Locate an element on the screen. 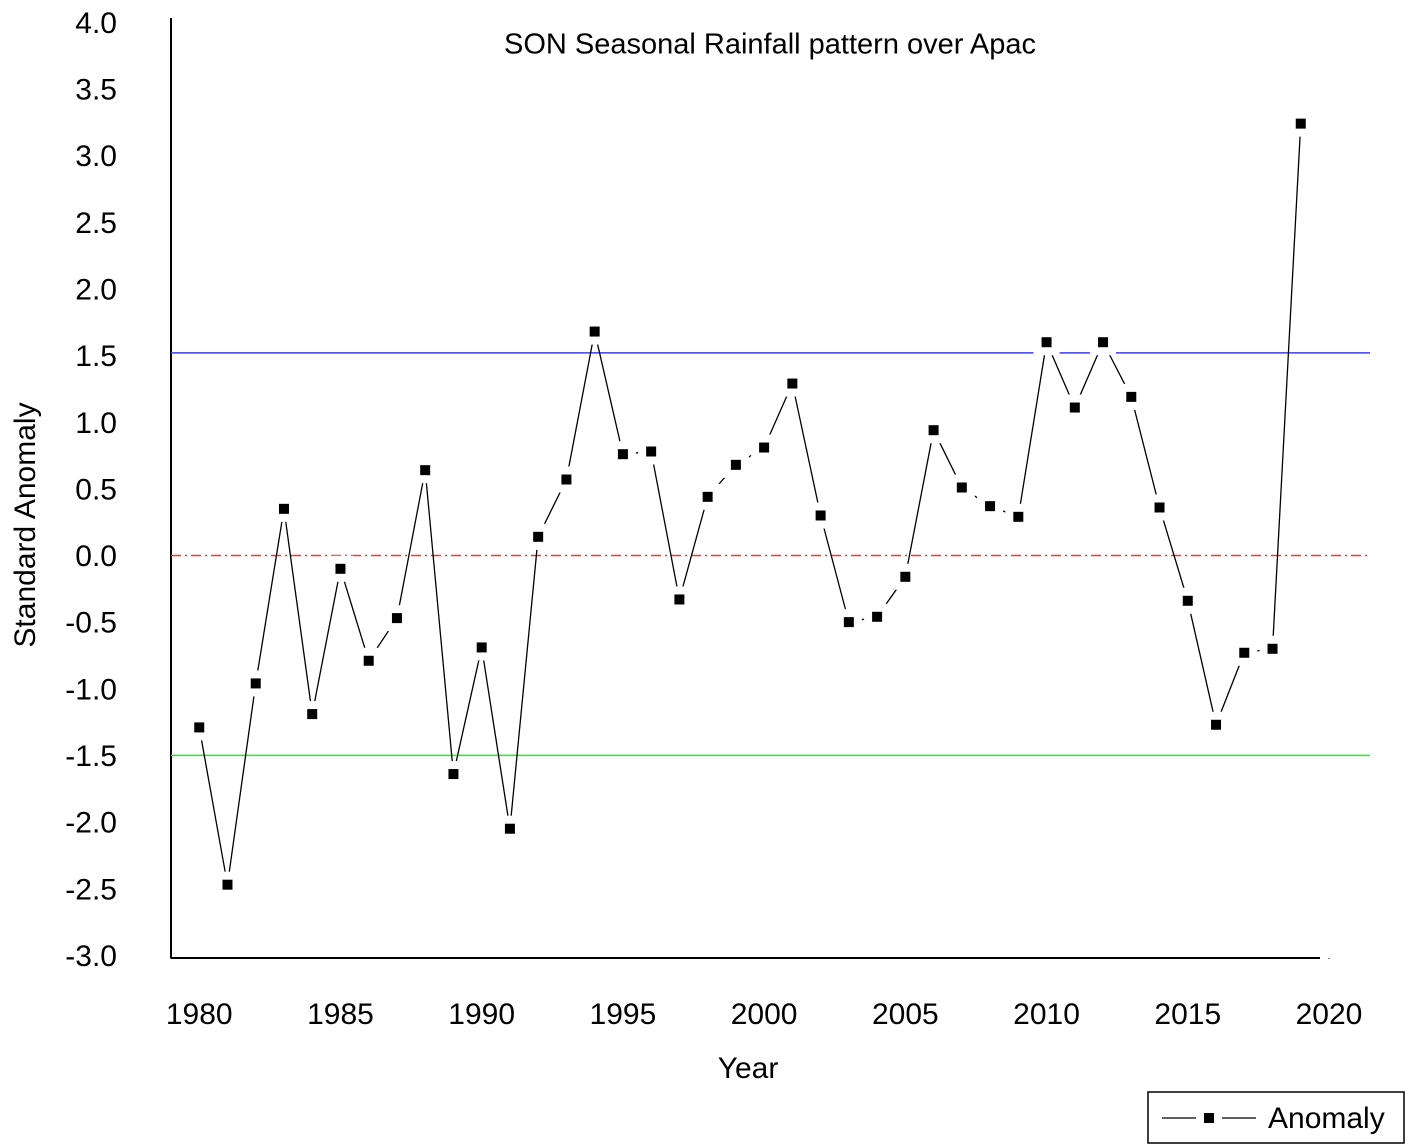 The image size is (1424, 1146). y-tick-label: -1.0 is located at coordinates (91, 689).